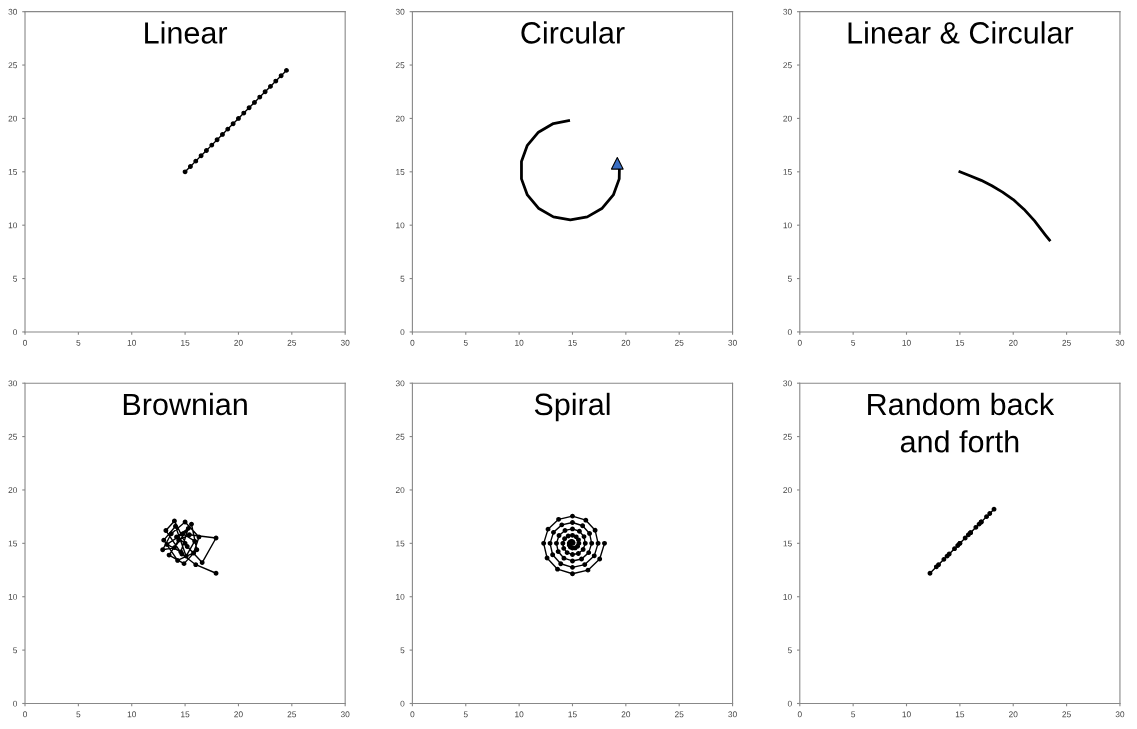 Image resolution: width=1137 pixels, height=729 pixels. Describe the element at coordinates (185, 404) in the screenshot. I see `chart-title: Brownian` at that location.